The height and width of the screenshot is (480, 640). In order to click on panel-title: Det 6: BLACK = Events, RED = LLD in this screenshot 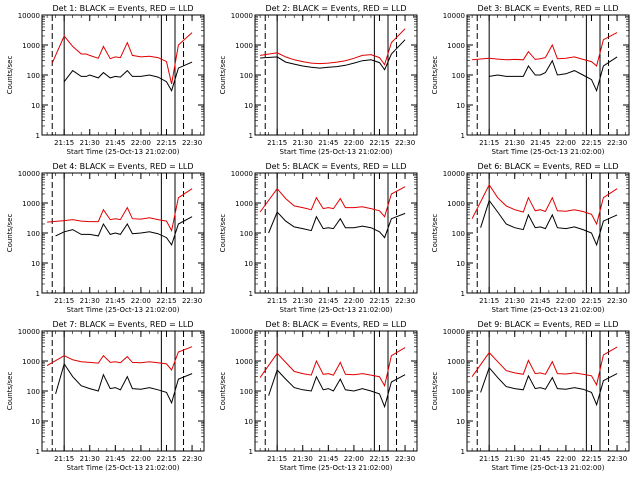, I will do `click(548, 166)`.